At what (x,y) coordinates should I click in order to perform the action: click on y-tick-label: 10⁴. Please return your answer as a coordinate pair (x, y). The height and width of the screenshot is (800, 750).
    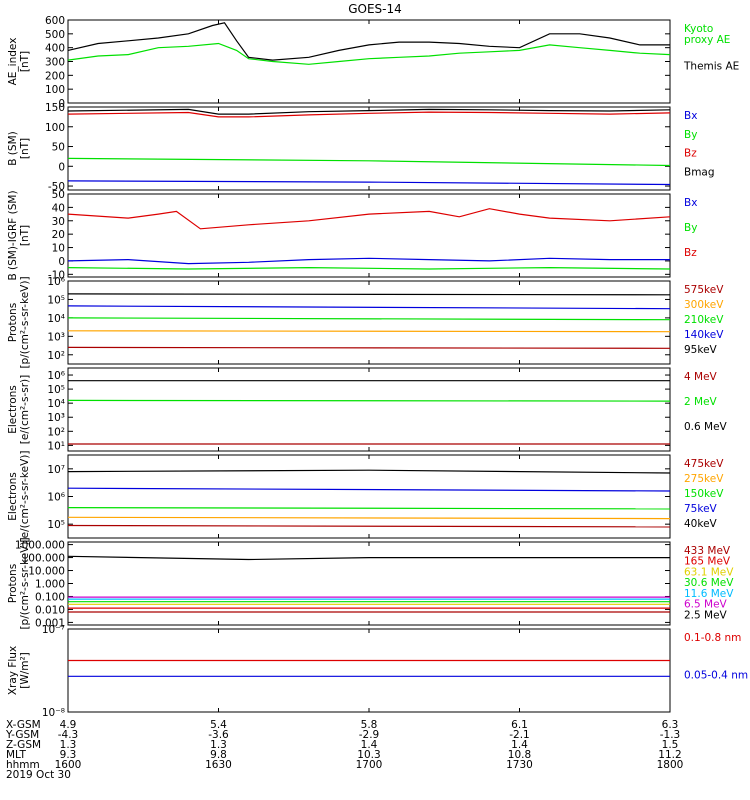
    Looking at the image, I should click on (56, 404).